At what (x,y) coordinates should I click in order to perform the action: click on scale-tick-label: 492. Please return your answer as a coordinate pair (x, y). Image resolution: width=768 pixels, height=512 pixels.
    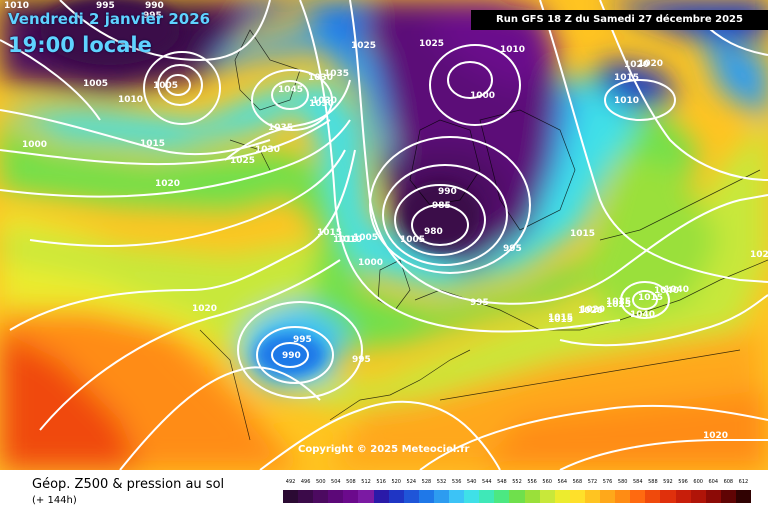
    Looking at the image, I should click on (290, 482).